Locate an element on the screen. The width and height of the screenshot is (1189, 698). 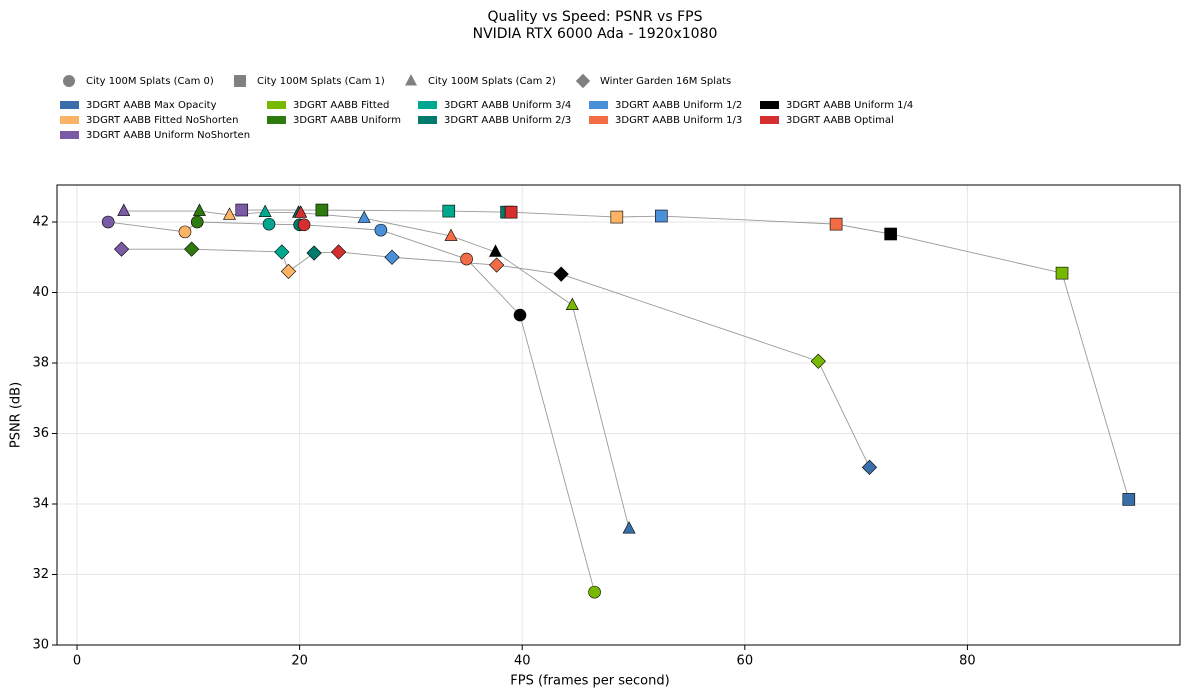
y-tick-label: 36 is located at coordinates (40, 433).